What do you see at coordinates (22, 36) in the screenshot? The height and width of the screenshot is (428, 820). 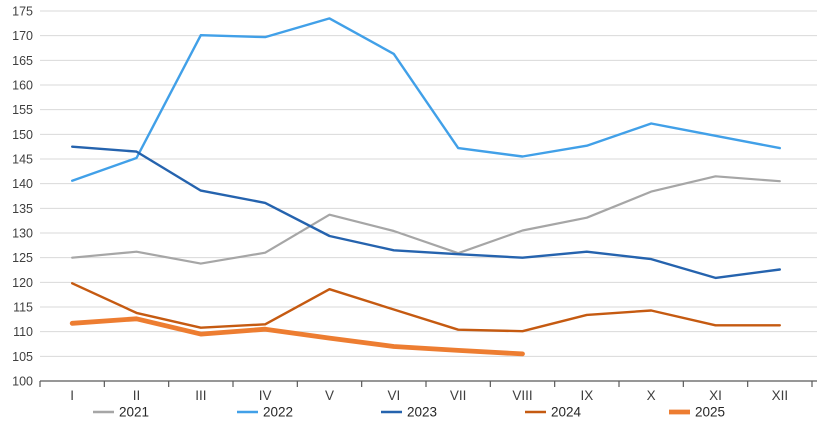 I see `y-tick-label-170: 170` at bounding box center [22, 36].